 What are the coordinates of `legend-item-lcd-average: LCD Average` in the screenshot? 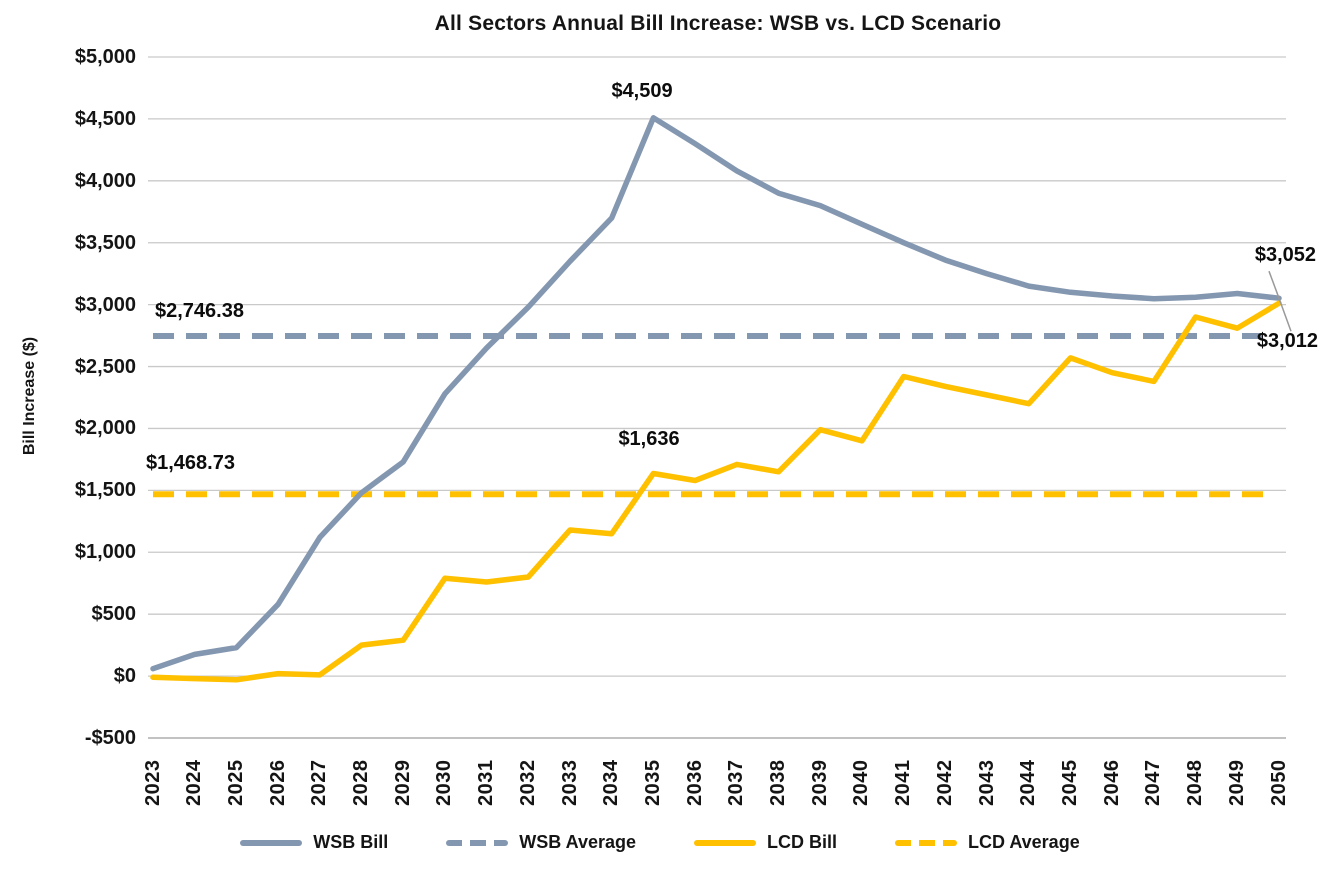 It's located at (987, 842).